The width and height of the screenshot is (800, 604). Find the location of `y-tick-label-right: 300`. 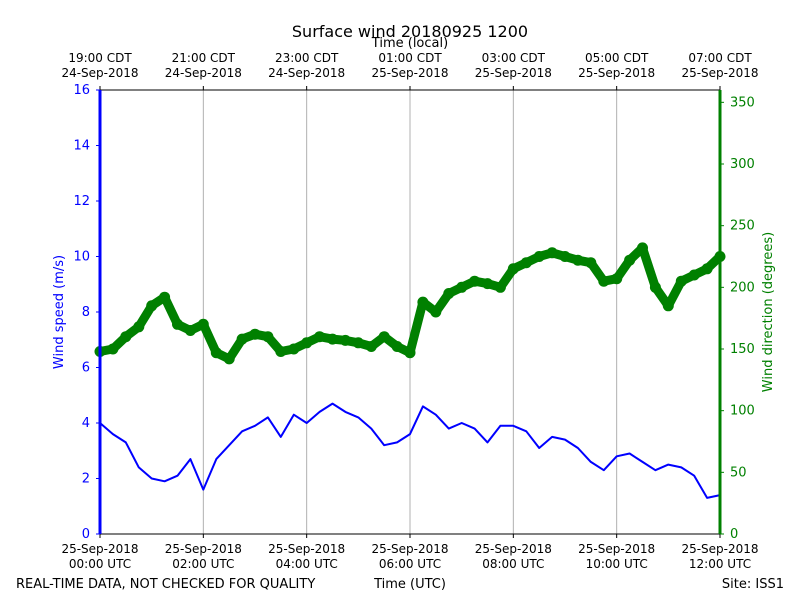

y-tick-label-right: 300 is located at coordinates (742, 164).